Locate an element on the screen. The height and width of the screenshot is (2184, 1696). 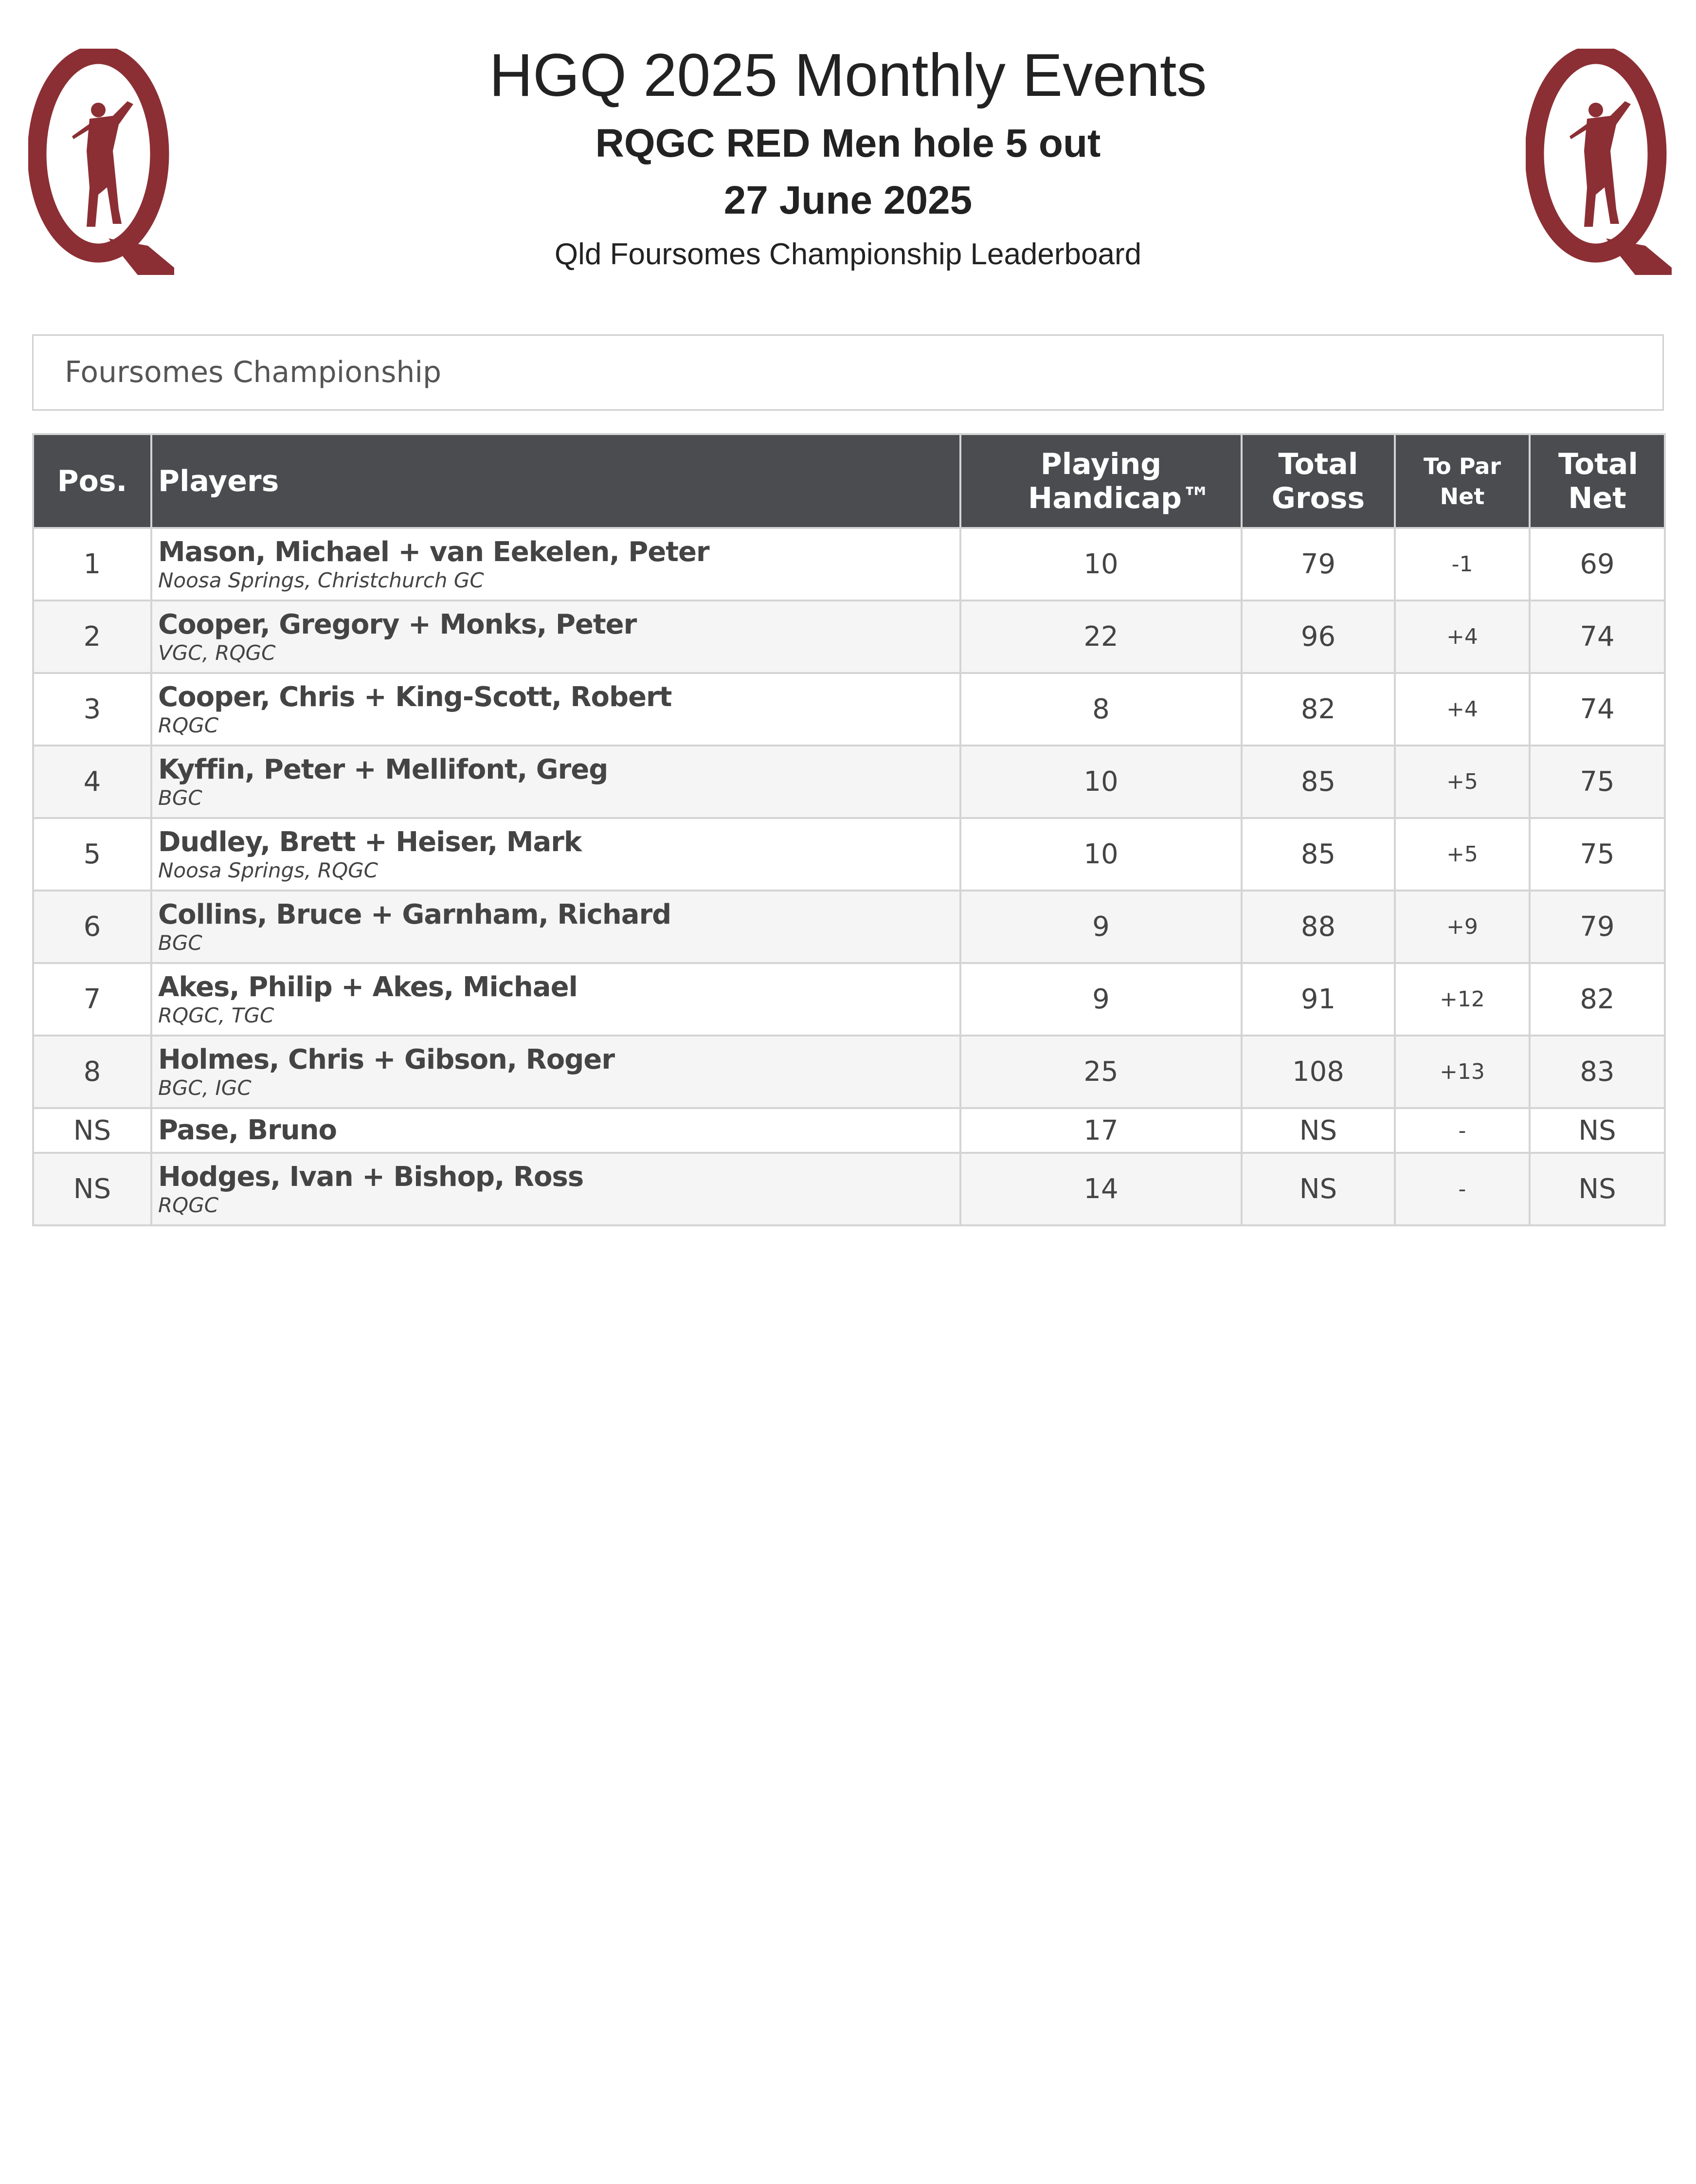
col-playing-handicap: Playing Handicap™ is located at coordinates (1101, 481).